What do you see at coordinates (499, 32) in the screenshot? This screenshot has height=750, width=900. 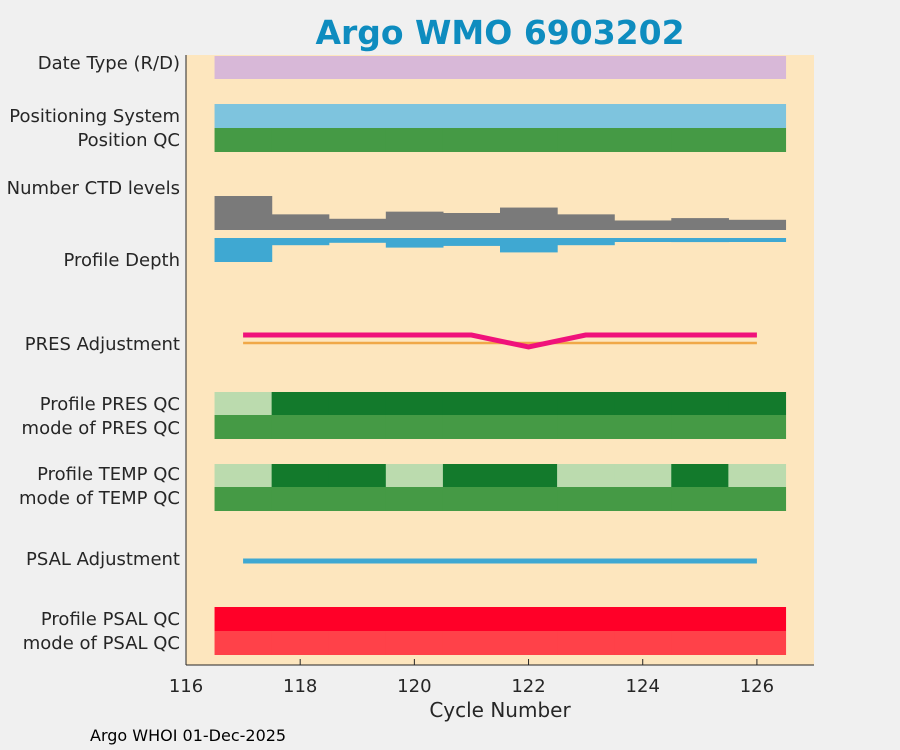 I see `chart-title: Argo WMO 6903202` at bounding box center [499, 32].